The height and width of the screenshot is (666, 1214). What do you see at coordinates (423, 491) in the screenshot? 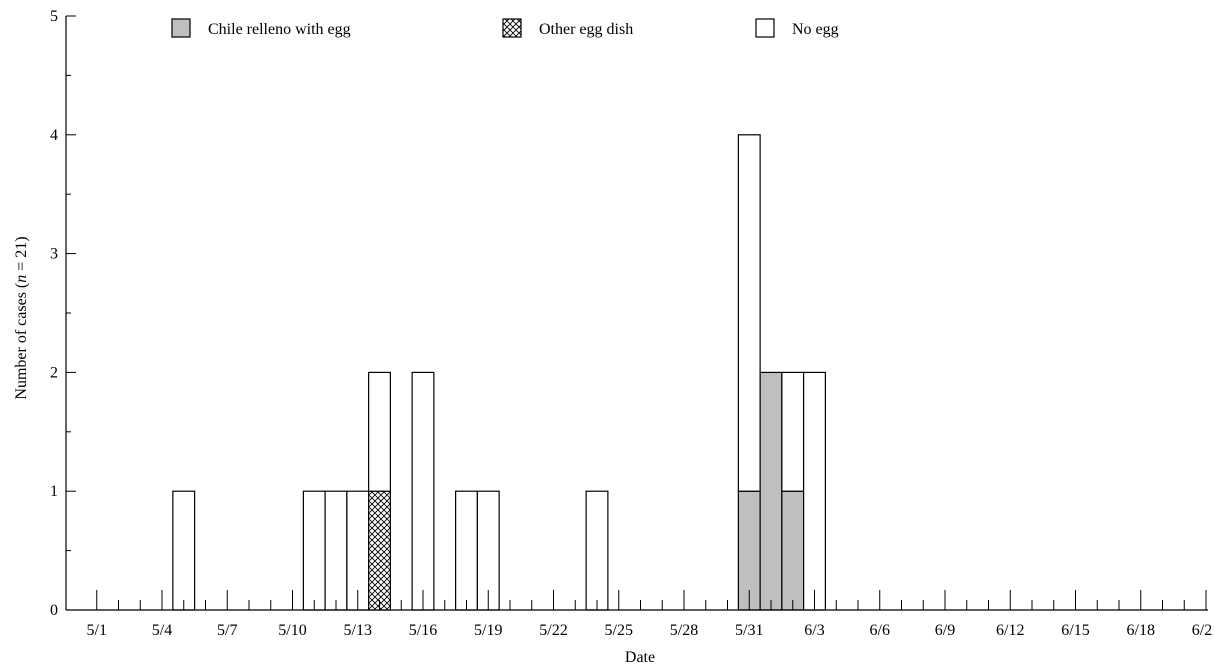
I see `bar-5-16-no-egg` at bounding box center [423, 491].